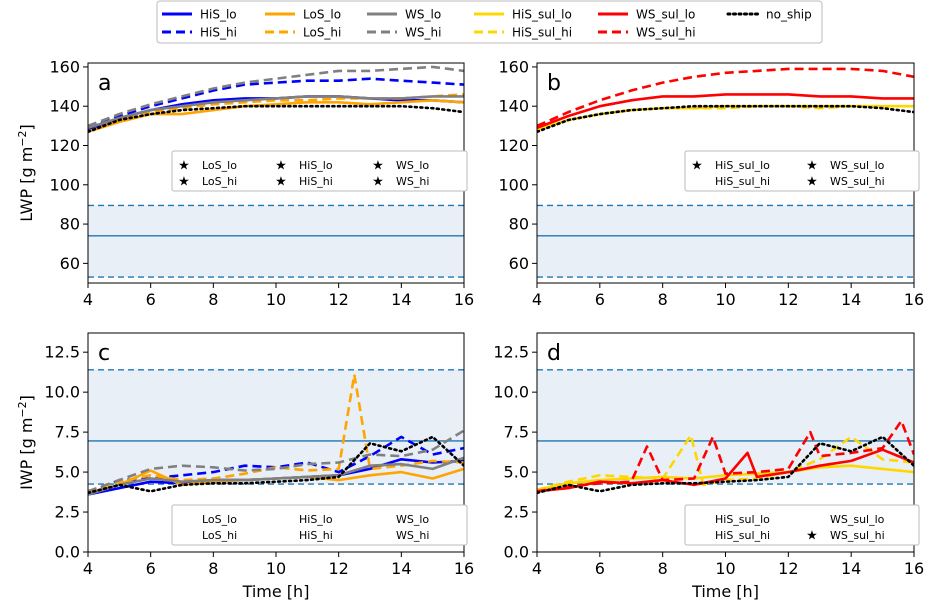 The height and width of the screenshot is (609, 928). What do you see at coordinates (802, 525) in the screenshot?
I see `marker-legend: HiS_sul_lo WS_sul_lo HiS_sul_hi ★ WS_sul_hi` at bounding box center [802, 525].